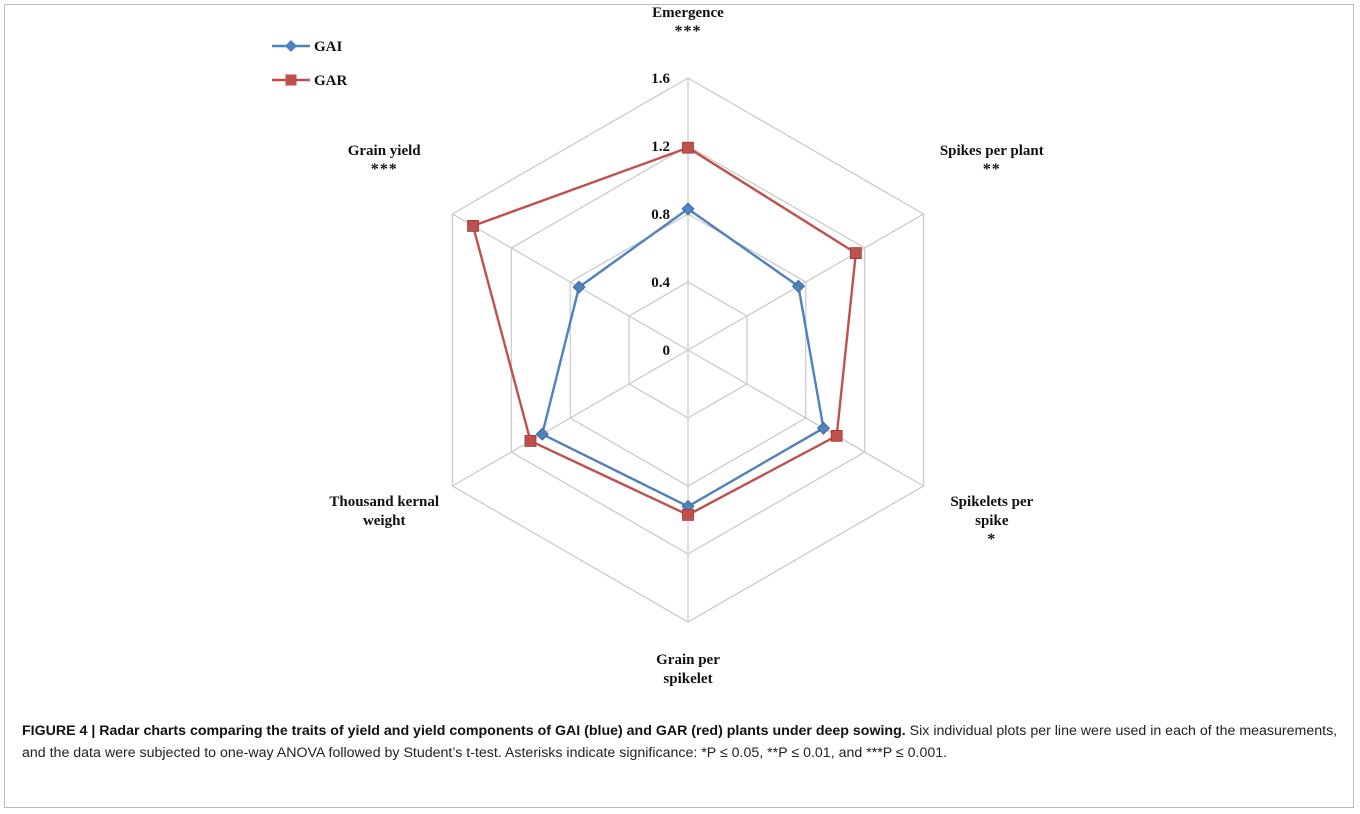  I want to click on axis-label: Thousand kernal, so click(384, 502).